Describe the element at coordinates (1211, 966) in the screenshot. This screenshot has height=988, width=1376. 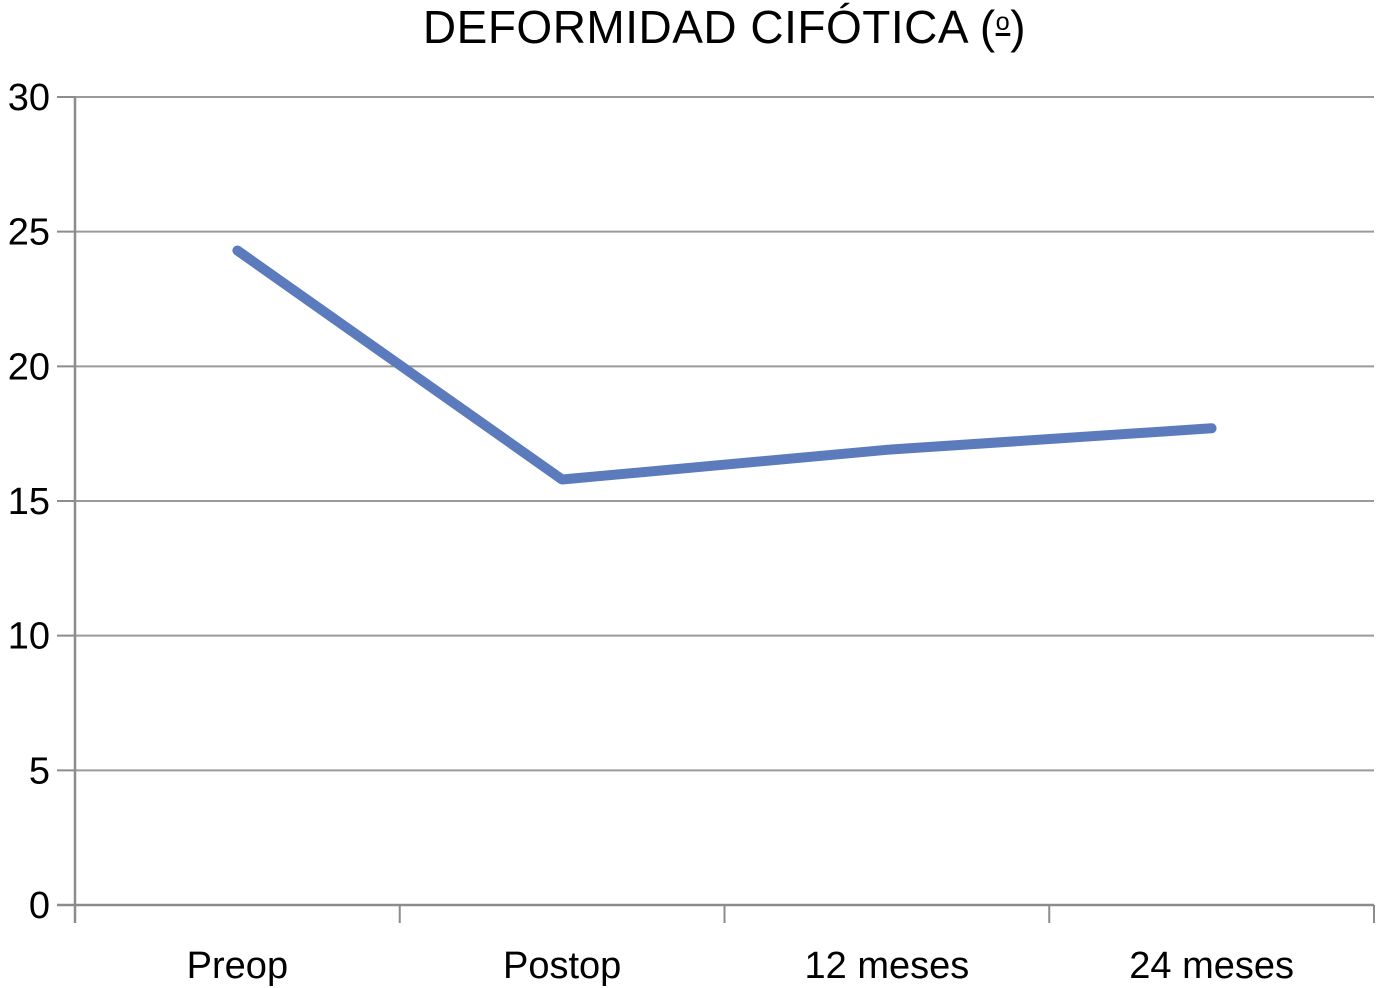
I see `x-category-label: 24 meses` at that location.